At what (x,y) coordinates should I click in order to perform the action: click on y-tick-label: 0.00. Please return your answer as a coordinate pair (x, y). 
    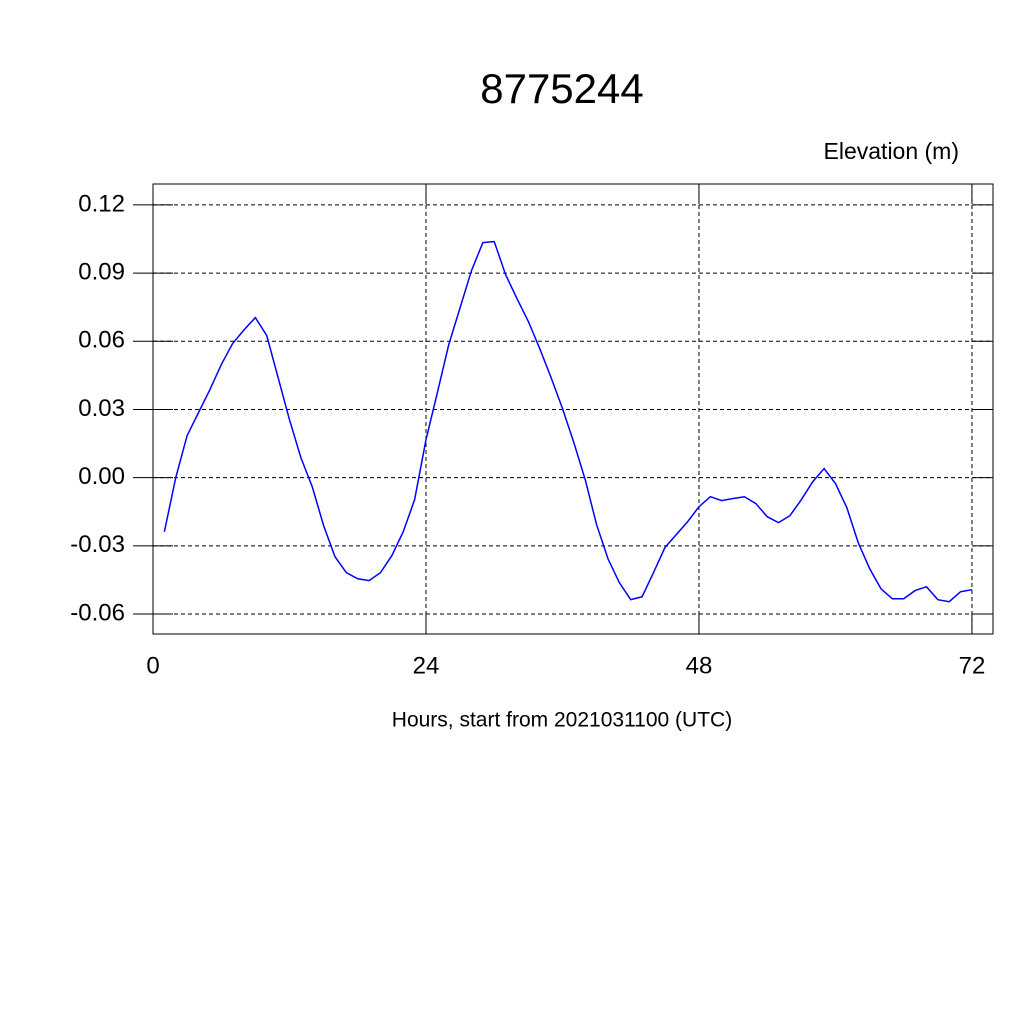
    Looking at the image, I should click on (101, 476).